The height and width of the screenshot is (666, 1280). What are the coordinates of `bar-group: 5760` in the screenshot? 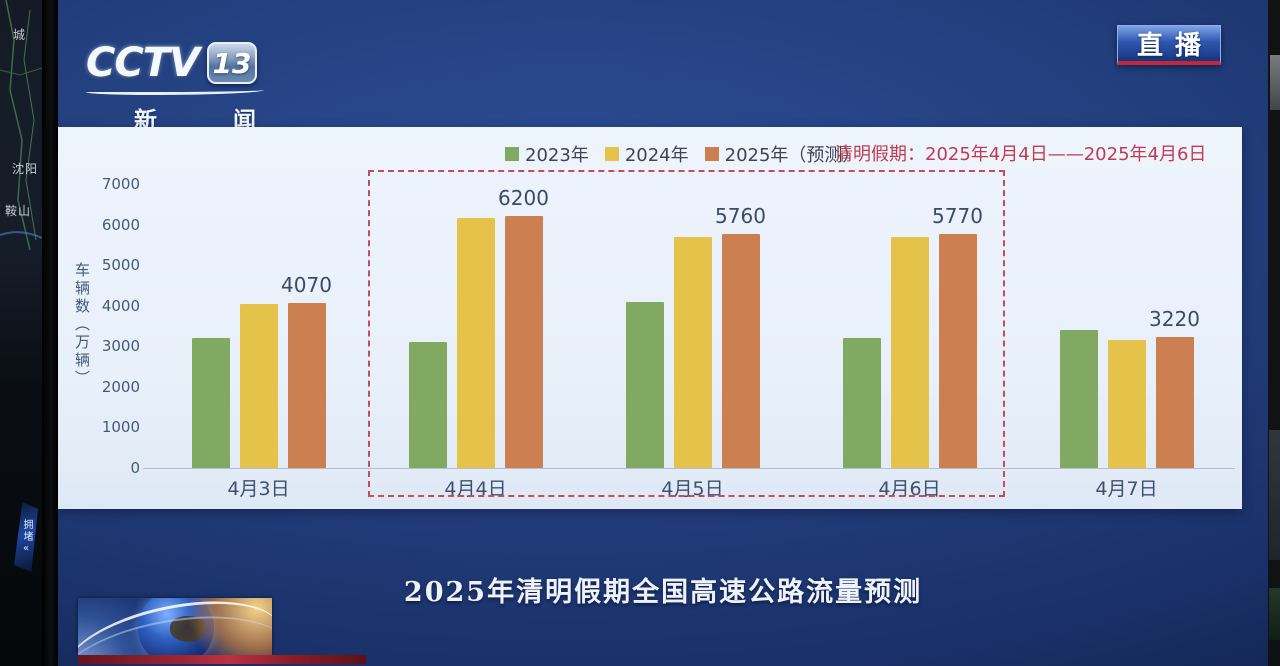 It's located at (692, 326).